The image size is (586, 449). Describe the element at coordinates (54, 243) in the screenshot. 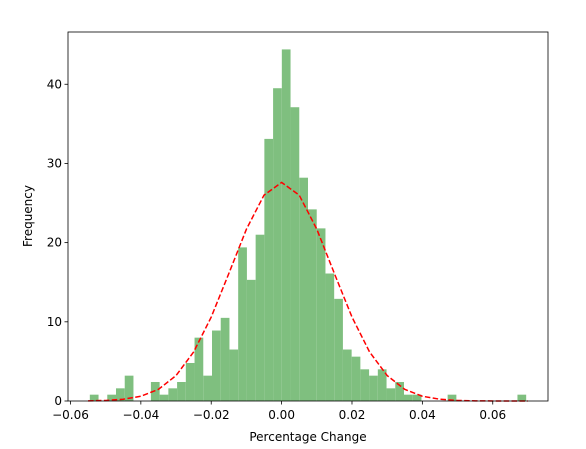

I see `y-tick-label: 20` at that location.